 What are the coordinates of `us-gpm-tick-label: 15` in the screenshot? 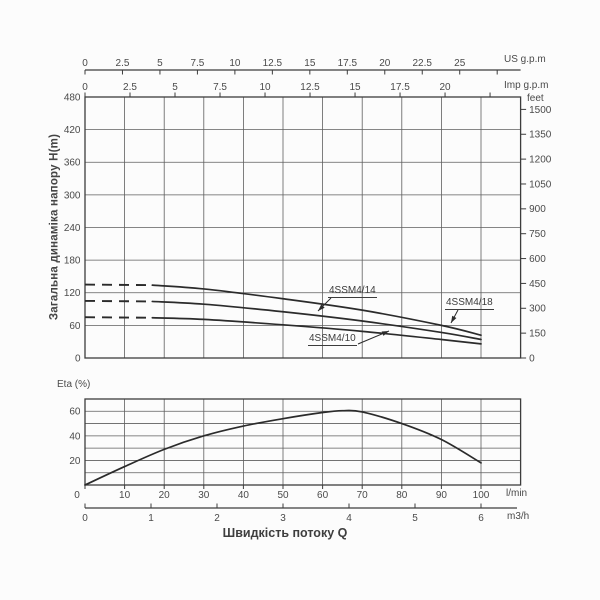 It's located at (310, 63).